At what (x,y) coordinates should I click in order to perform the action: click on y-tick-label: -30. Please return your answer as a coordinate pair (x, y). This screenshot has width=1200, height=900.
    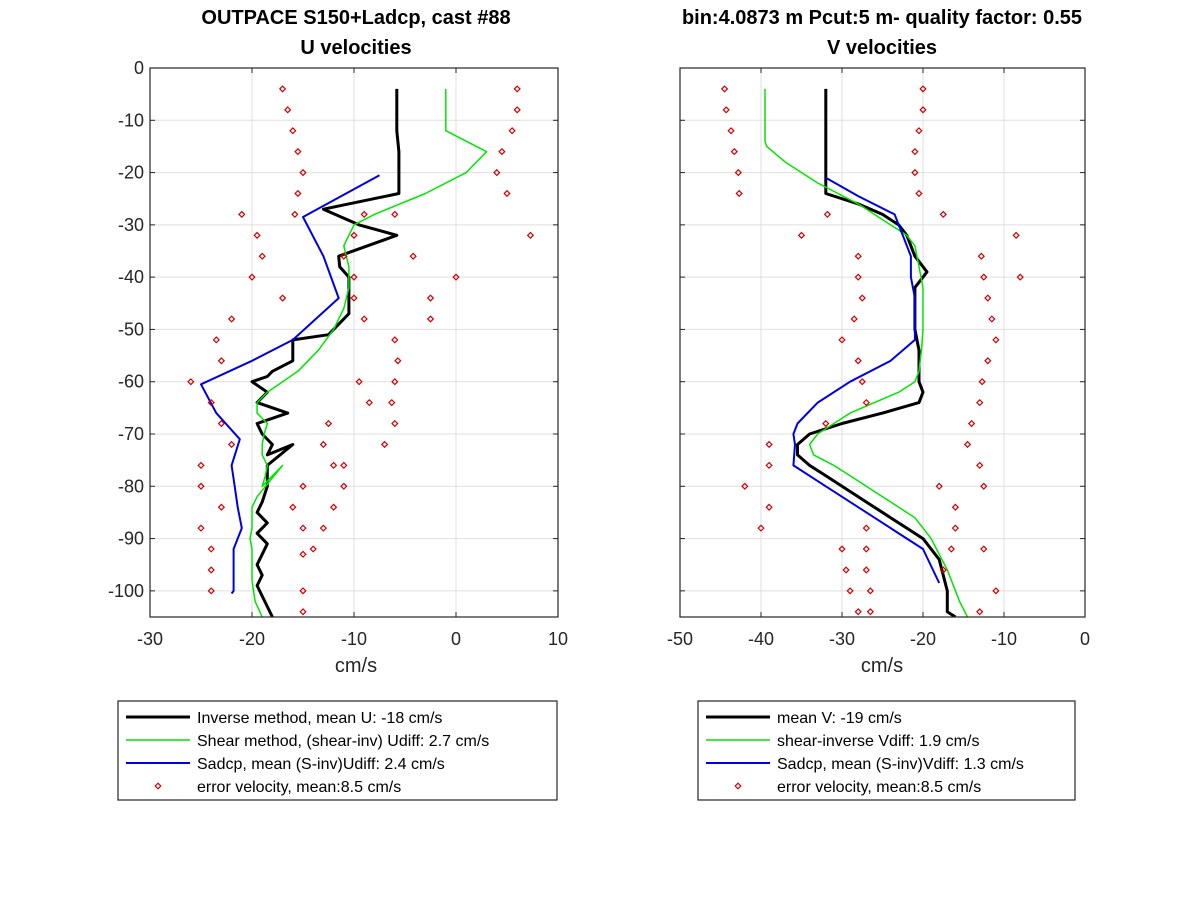
    Looking at the image, I should click on (131, 225).